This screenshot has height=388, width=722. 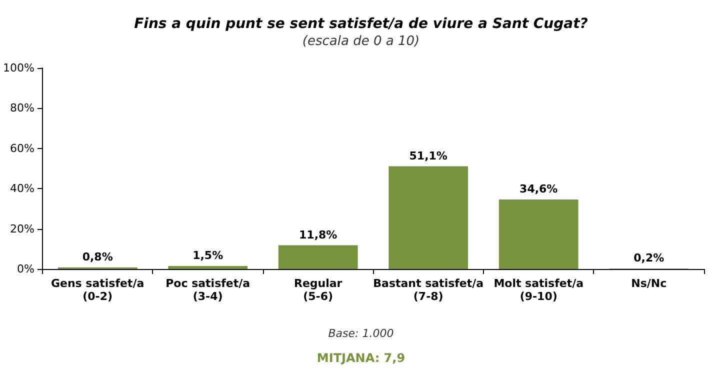 I want to click on x-tick-label: Regular (5-6), so click(x=318, y=290).